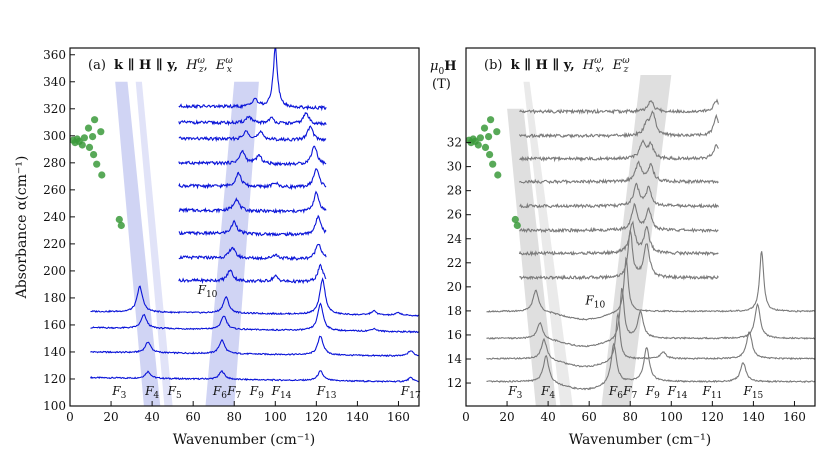 This screenshot has height=466, width=831. Describe the element at coordinates (454, 335) in the screenshot. I see `field-tick-label: 16` at that location.